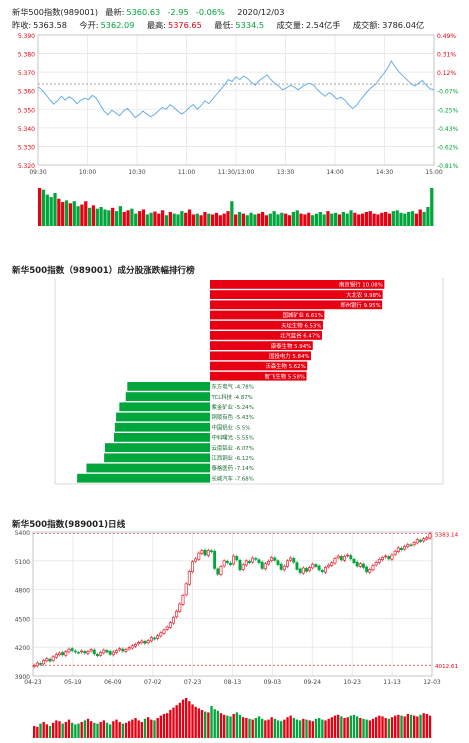 This screenshot has height=743, width=469. I want to click on rank-label: 国投电力 5.84%, so click(289, 356).